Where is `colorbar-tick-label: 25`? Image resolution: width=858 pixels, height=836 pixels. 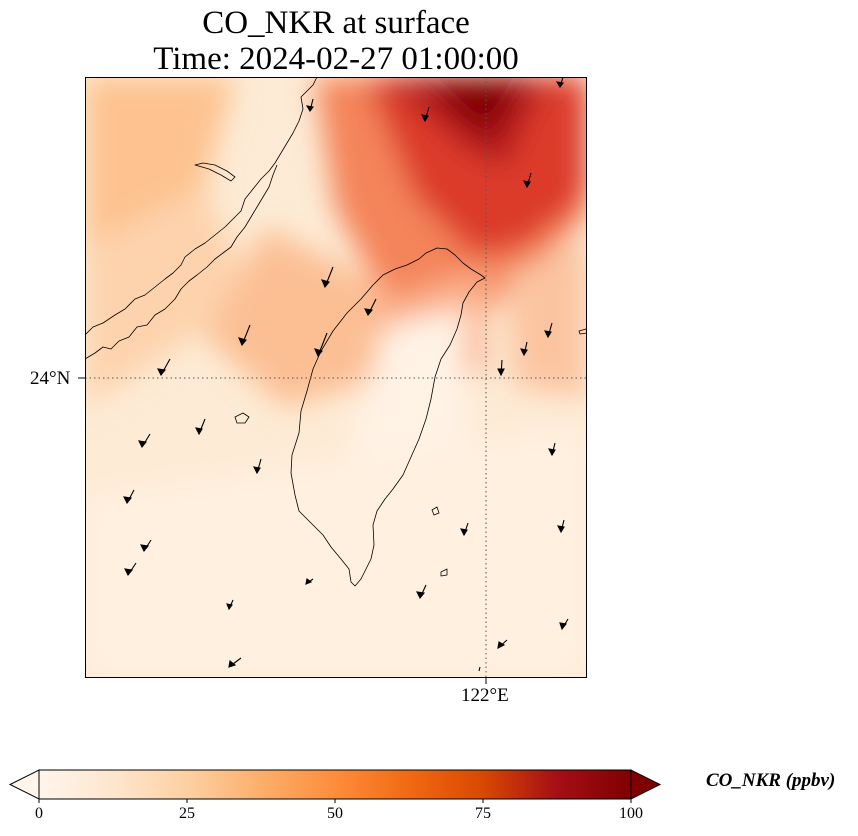
colorbar-tick-label: 25 is located at coordinates (187, 813).